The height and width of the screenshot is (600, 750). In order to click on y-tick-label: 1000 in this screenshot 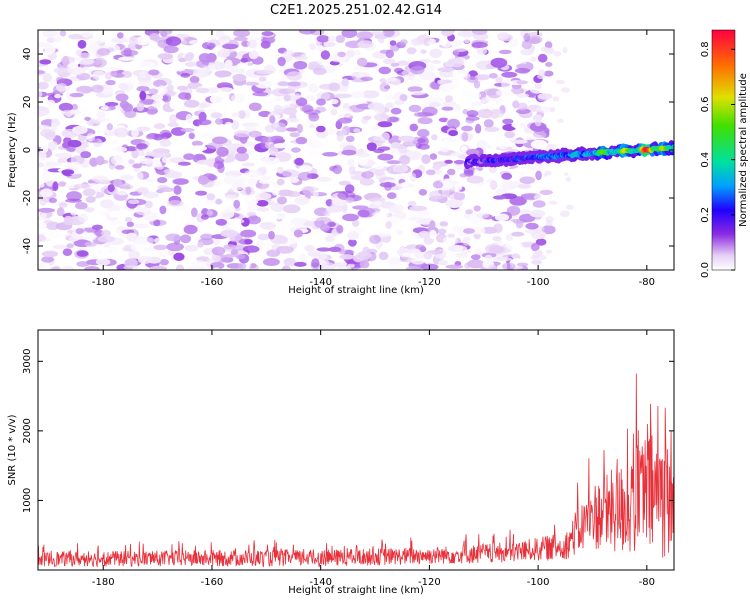, I will do `click(27, 500)`.